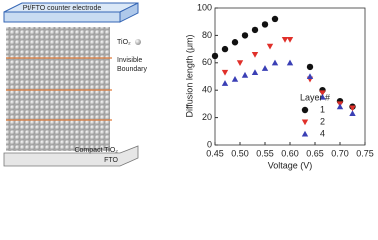 This screenshot has width=378, height=240. What do you see at coordinates (290, 165) in the screenshot?
I see `x-axis-label: Voltage (V)` at bounding box center [290, 165].